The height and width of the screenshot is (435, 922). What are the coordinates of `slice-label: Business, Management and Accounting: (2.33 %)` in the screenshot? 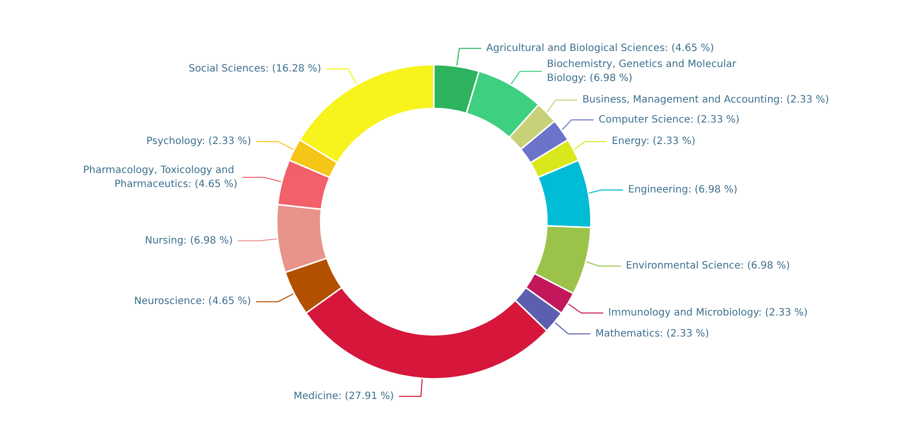 It's located at (706, 100).